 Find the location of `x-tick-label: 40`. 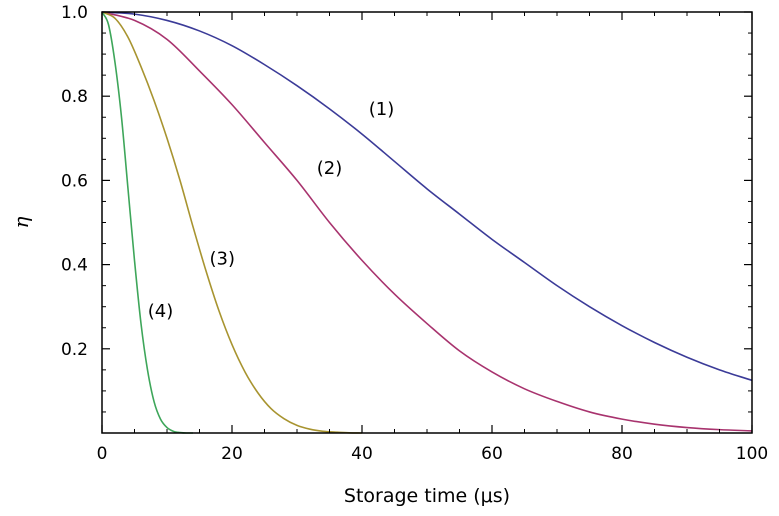

x-tick-label: 40 is located at coordinates (362, 454).